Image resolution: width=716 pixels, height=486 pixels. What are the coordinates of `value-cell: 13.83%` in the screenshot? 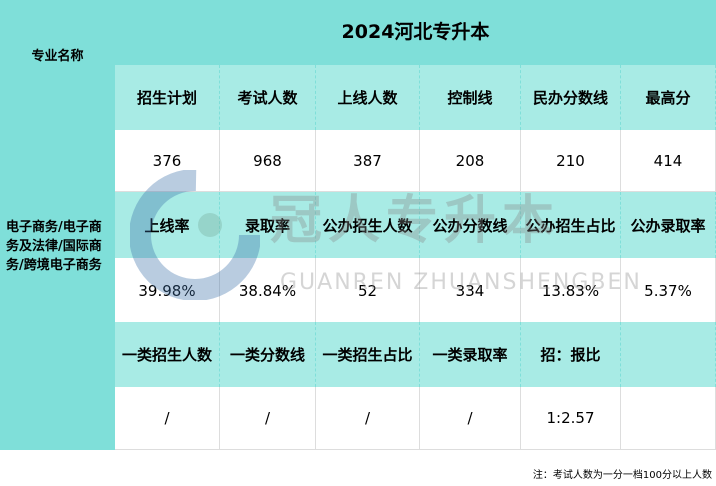 It's located at (571, 290).